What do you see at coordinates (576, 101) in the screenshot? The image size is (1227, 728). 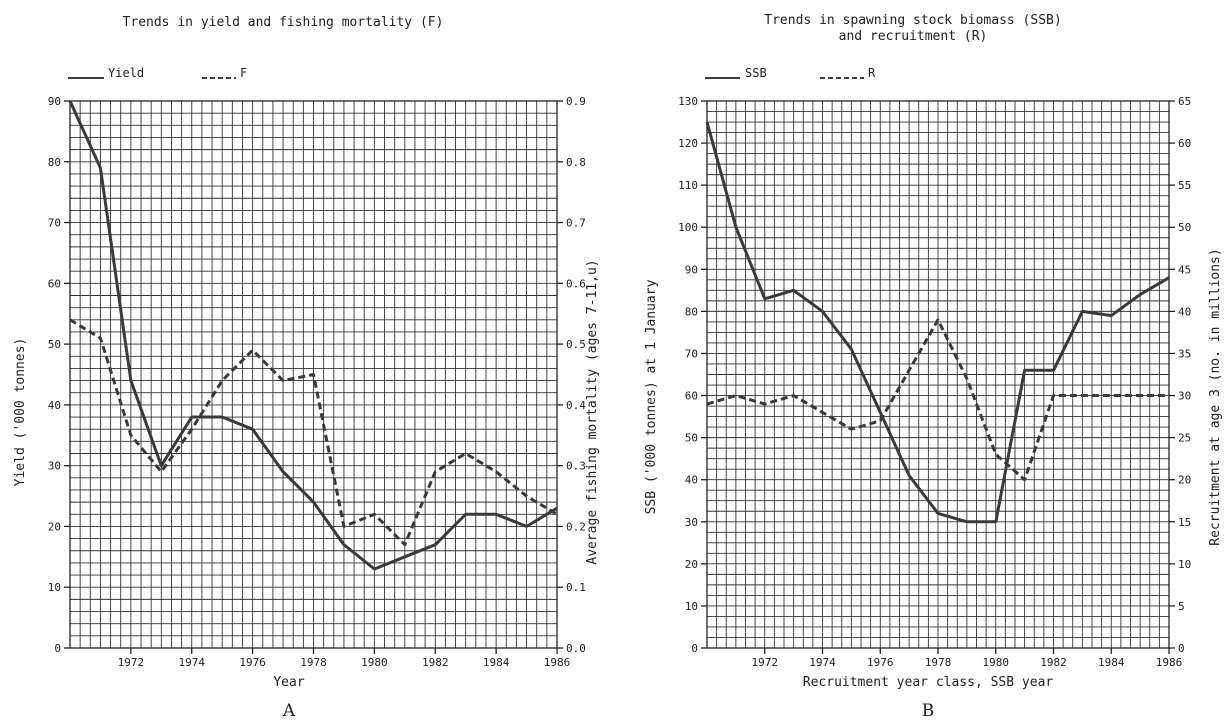 I see `panel-a-y2-tick-label: 0.9` at bounding box center [576, 101].